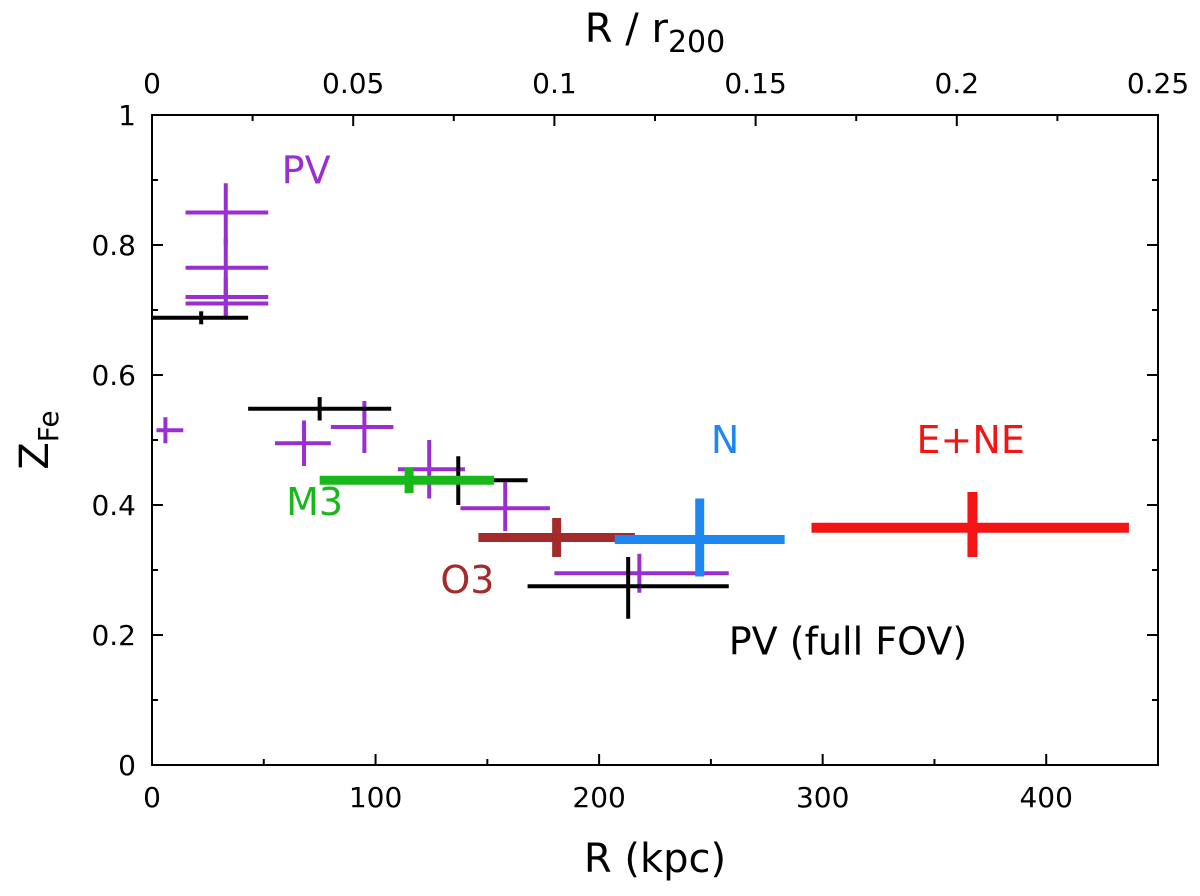  Describe the element at coordinates (127, 765) in the screenshot. I see `y-tick-label: 0` at that location.